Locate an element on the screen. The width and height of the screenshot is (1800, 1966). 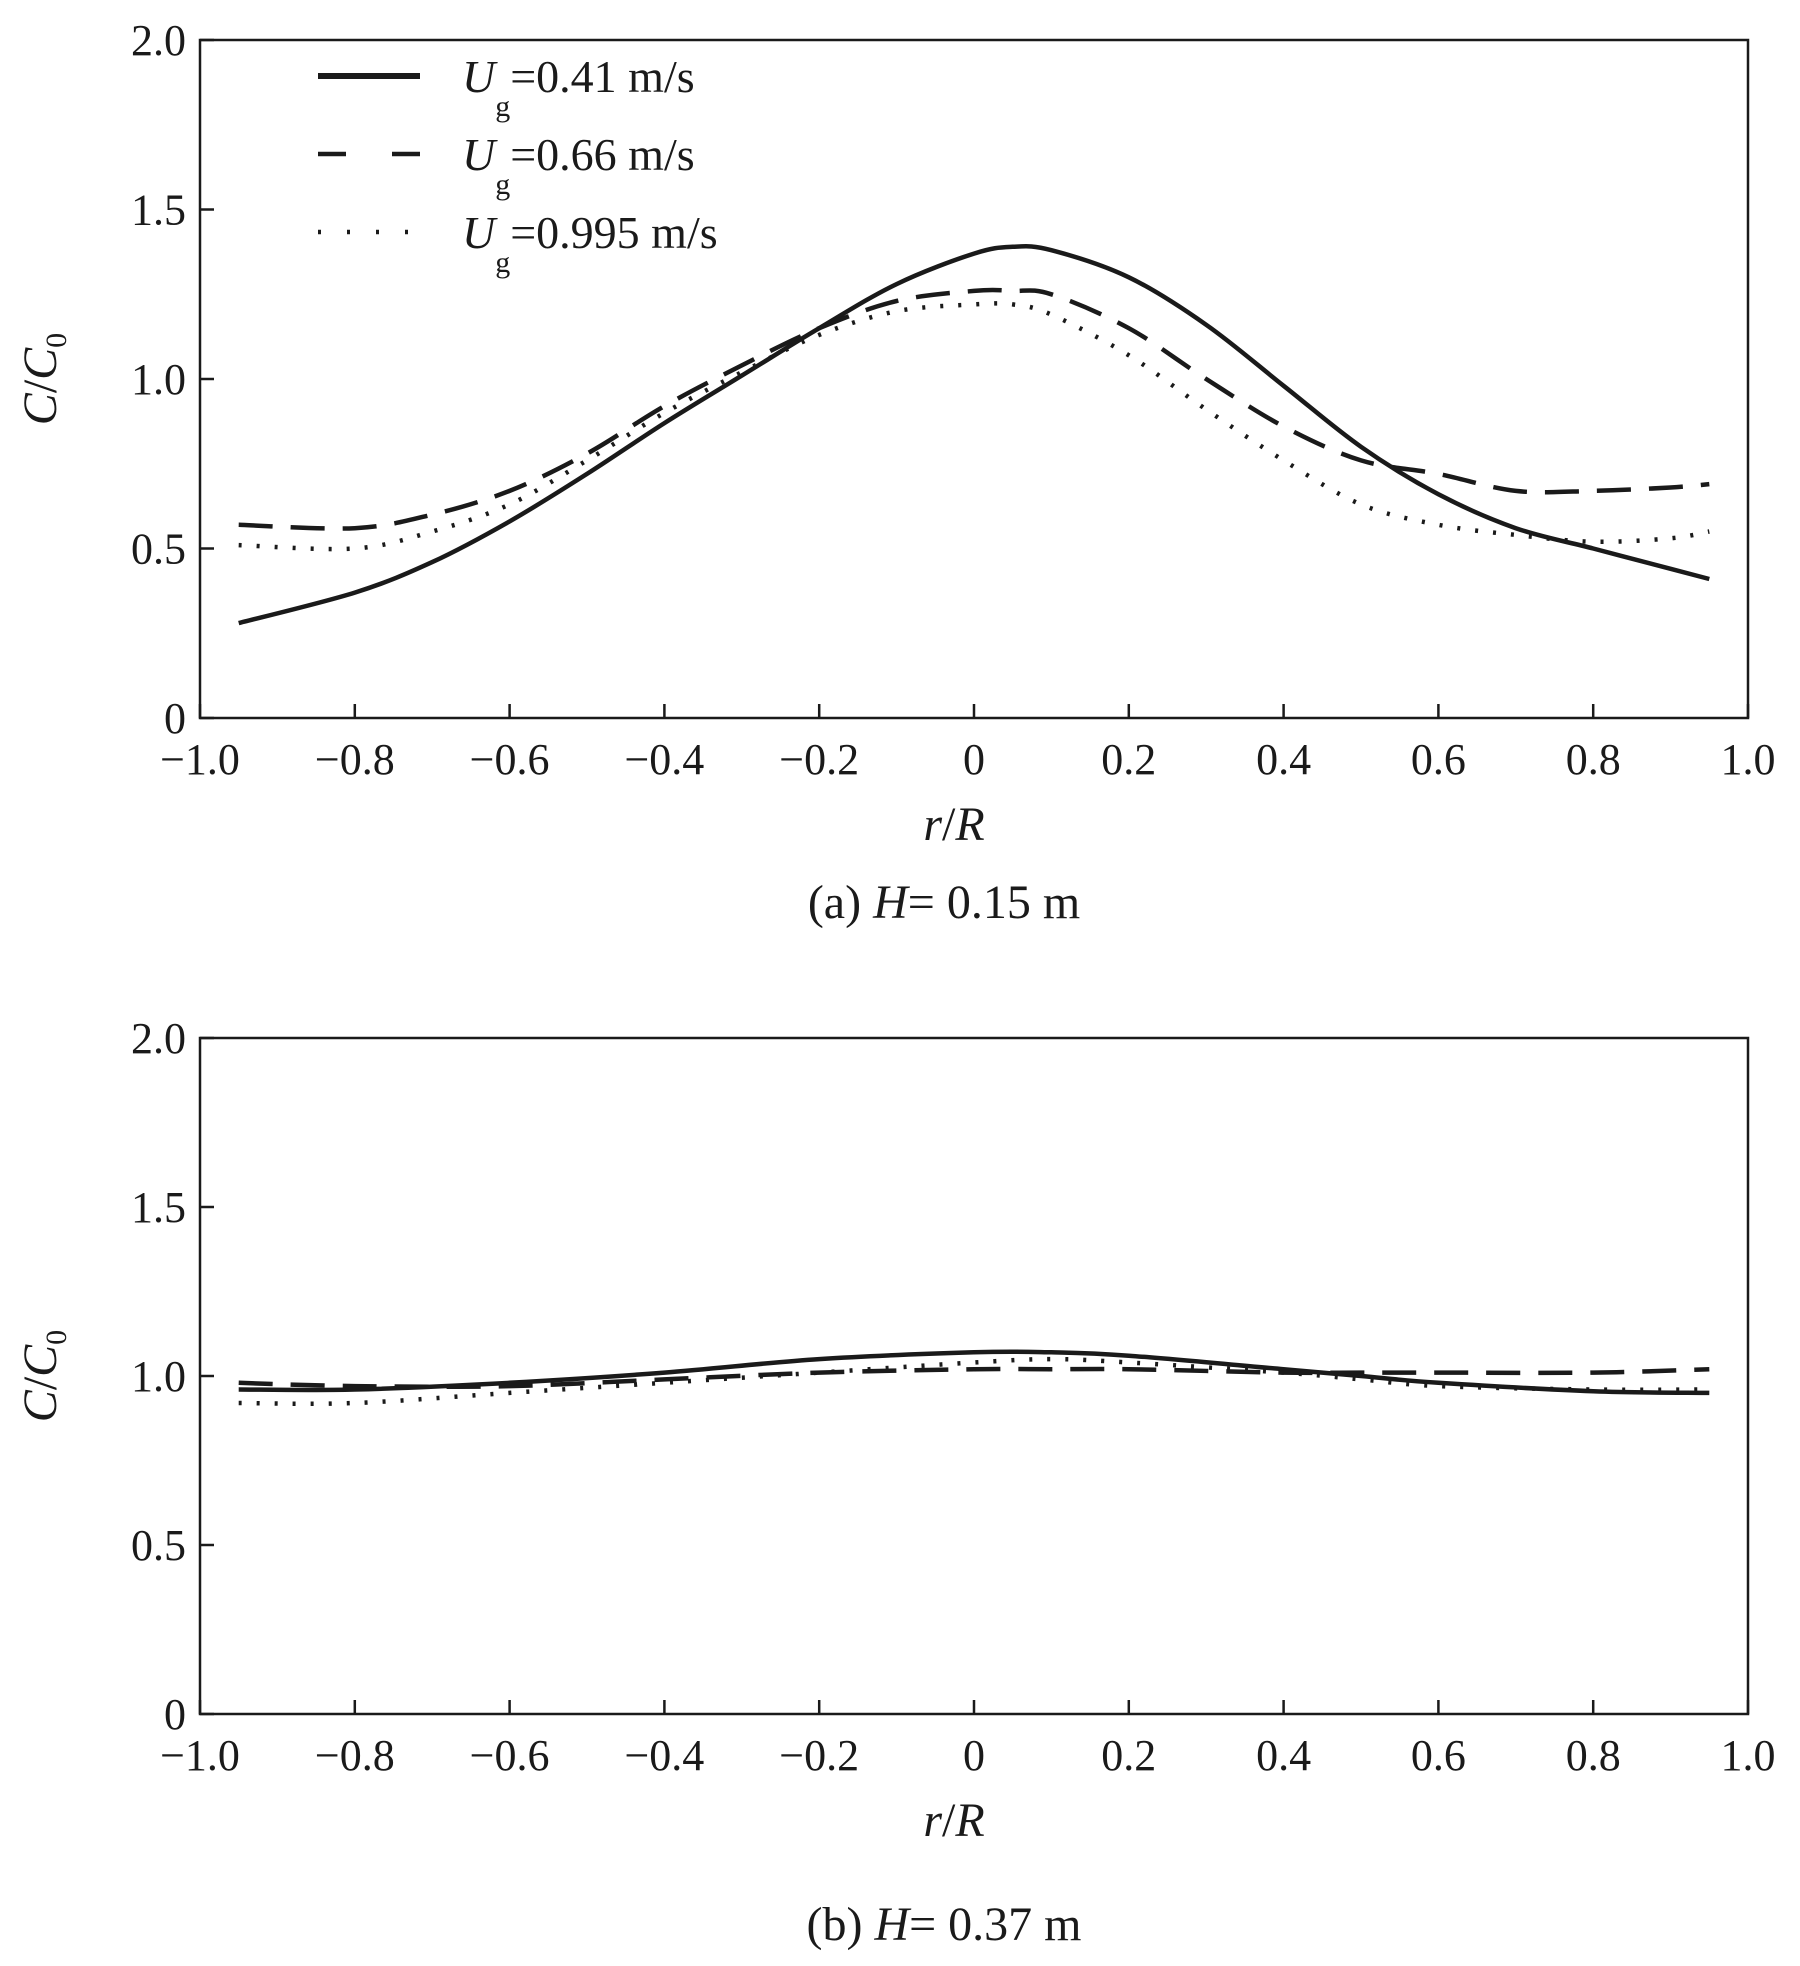
legend-label: Ug=0.66 m/s is located at coordinates (578, 165).